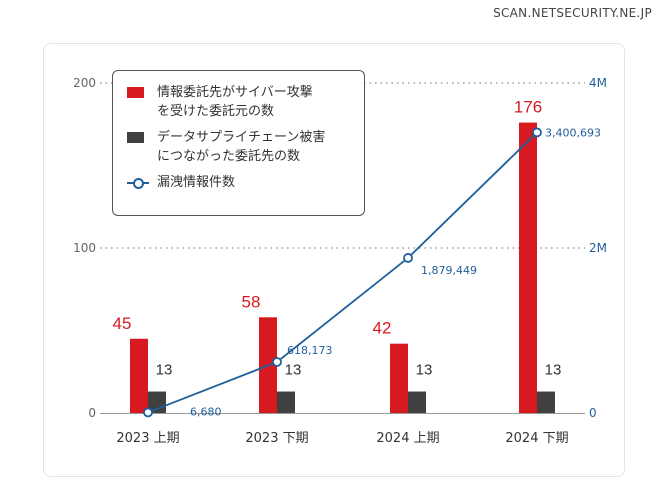  I want to click on line-value-label-3: 3,400,693, so click(573, 132).